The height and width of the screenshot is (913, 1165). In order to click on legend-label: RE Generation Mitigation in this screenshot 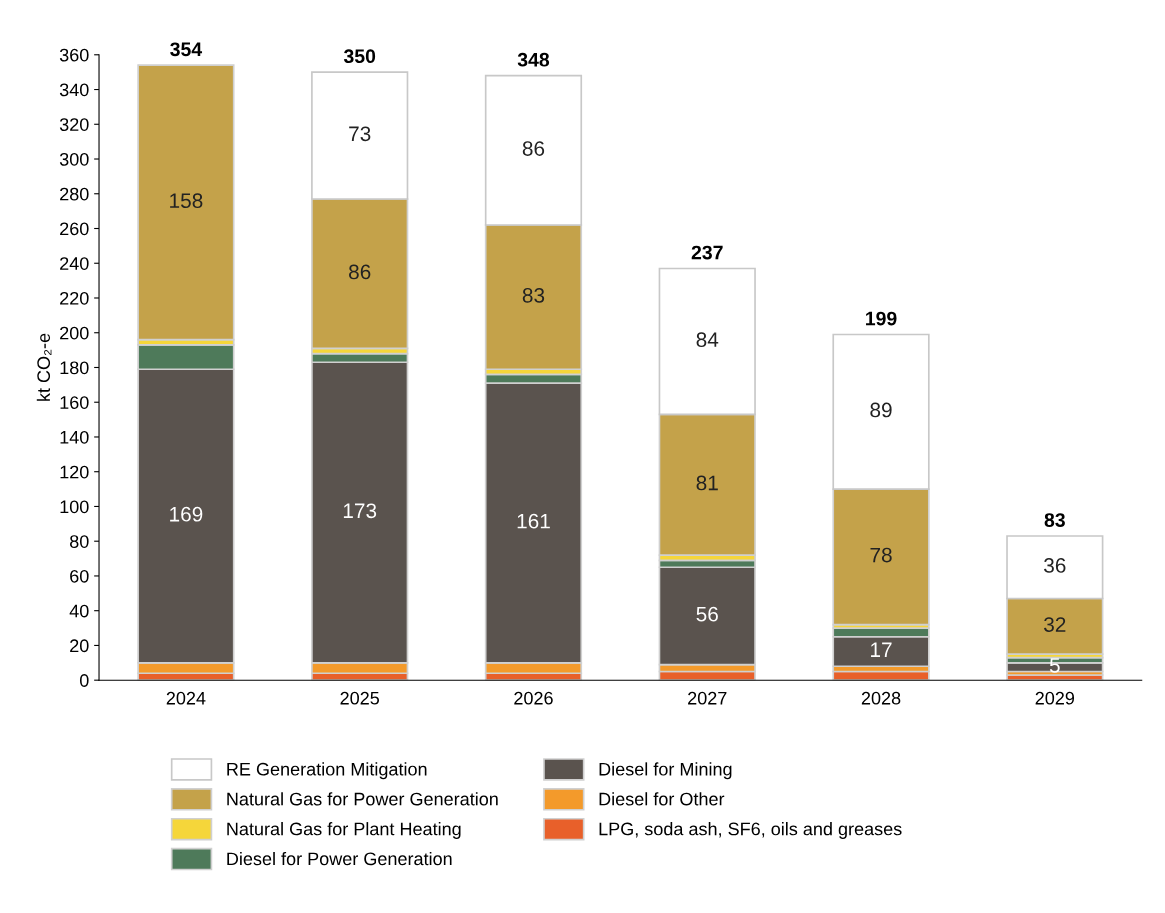, I will do `click(327, 771)`.